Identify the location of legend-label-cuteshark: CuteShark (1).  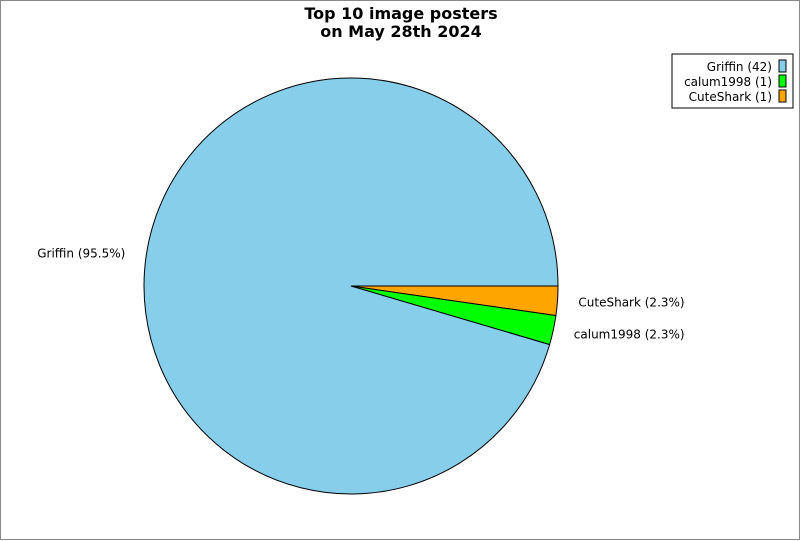
(730, 97).